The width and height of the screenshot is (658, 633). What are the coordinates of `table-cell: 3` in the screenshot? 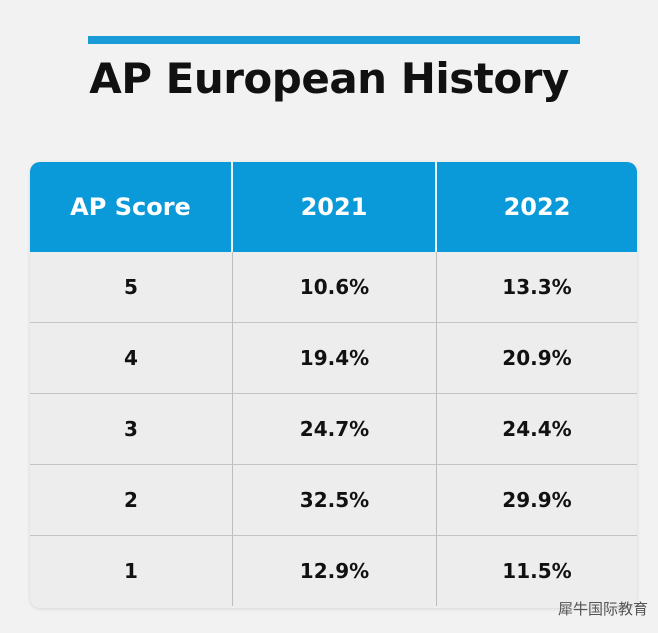 It's located at (131, 429).